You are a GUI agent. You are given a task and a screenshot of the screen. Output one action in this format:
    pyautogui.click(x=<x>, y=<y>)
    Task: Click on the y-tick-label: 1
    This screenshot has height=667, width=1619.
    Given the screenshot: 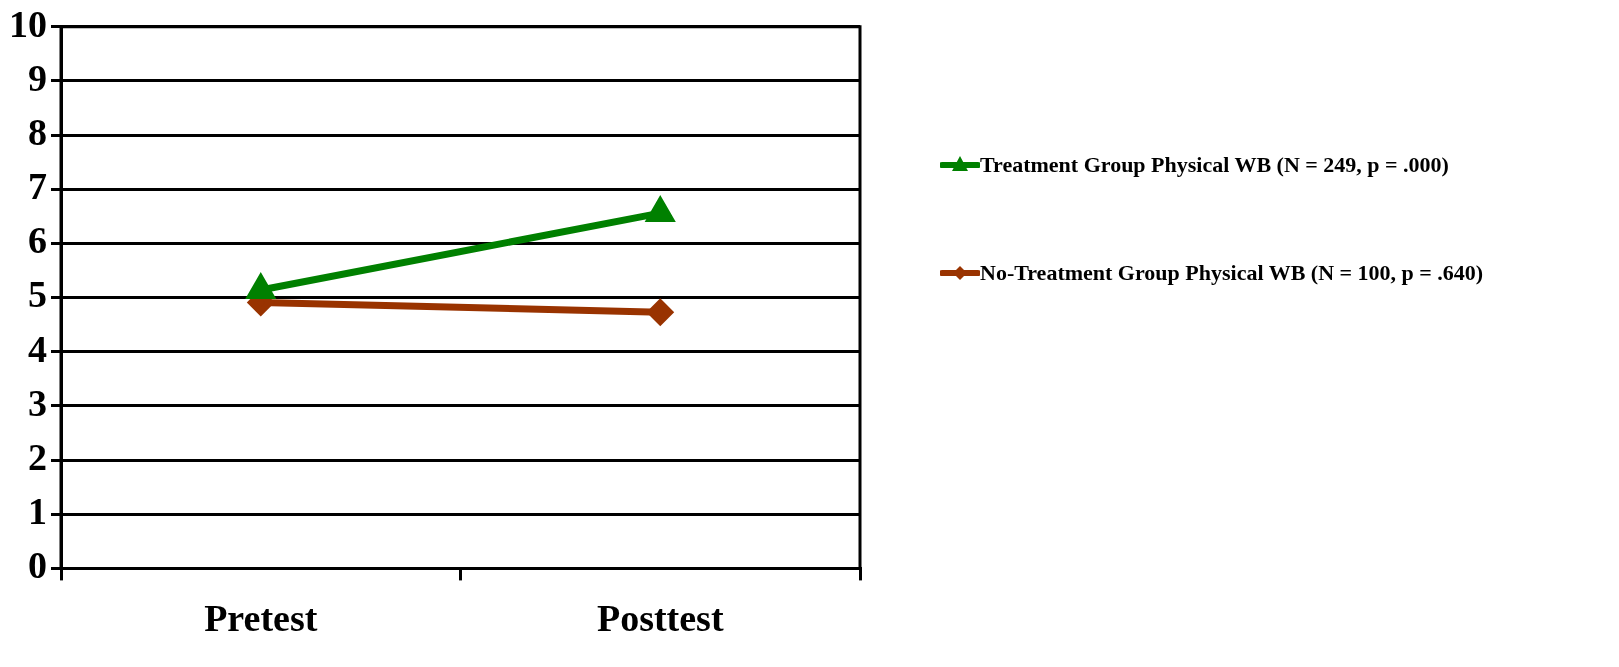 What is the action you would take?
    pyautogui.click(x=37, y=511)
    